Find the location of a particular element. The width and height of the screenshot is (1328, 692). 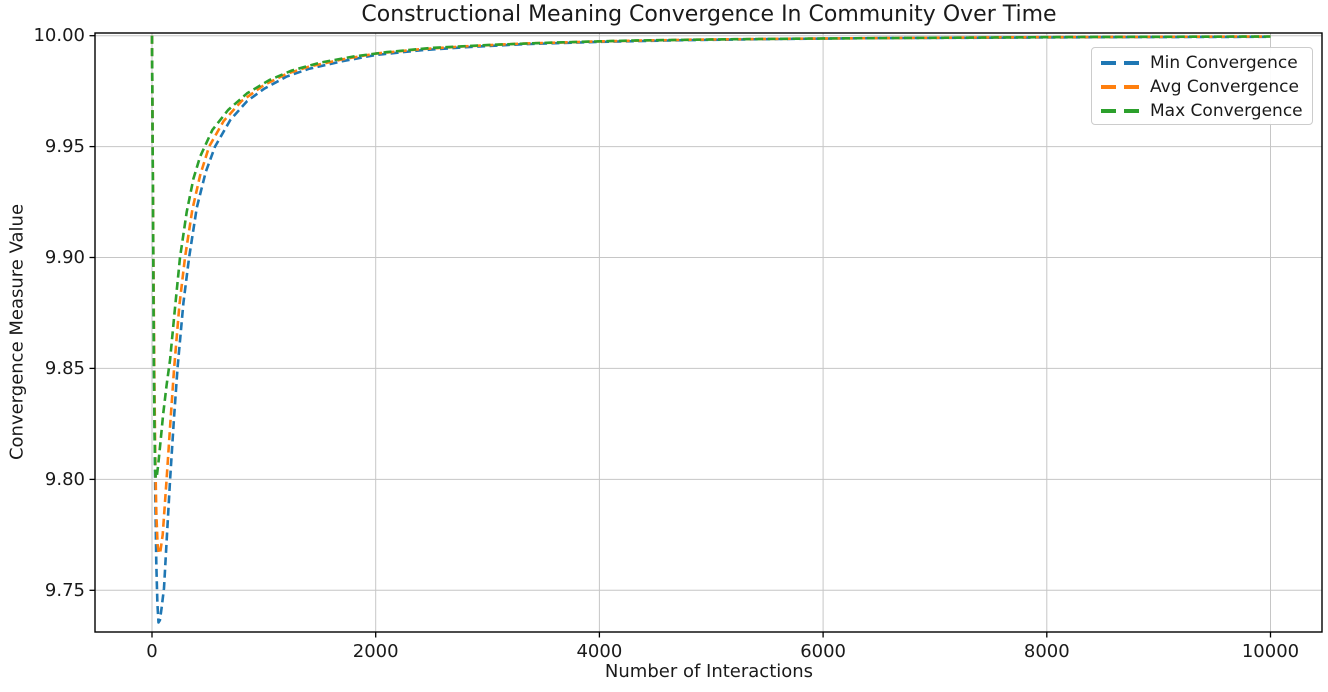

y-axis-label: Convergence Measure Value is located at coordinates (17, 332).